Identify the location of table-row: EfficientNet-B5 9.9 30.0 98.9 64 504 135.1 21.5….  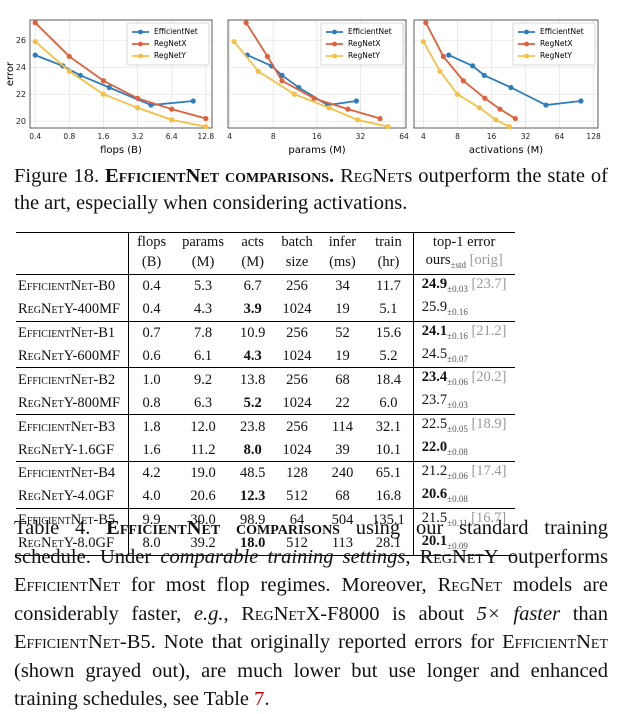
(265, 519).